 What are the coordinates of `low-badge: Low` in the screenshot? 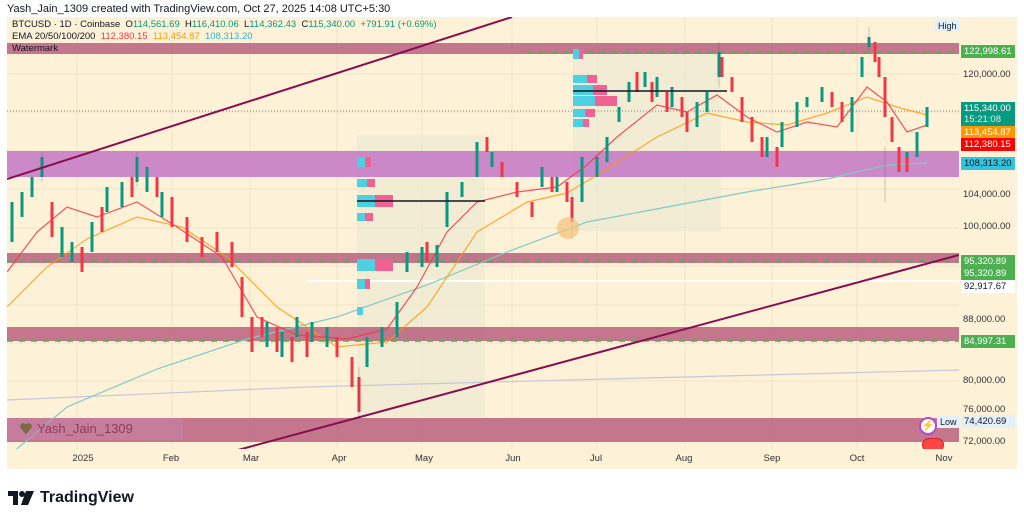 It's located at (948, 422).